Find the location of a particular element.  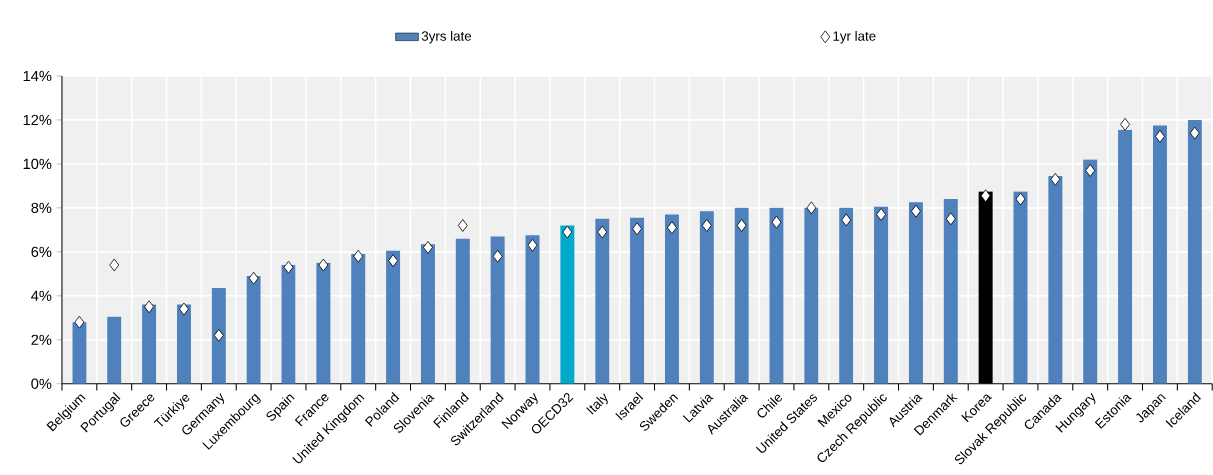

y-tick-label: 0% is located at coordinates (41, 384).